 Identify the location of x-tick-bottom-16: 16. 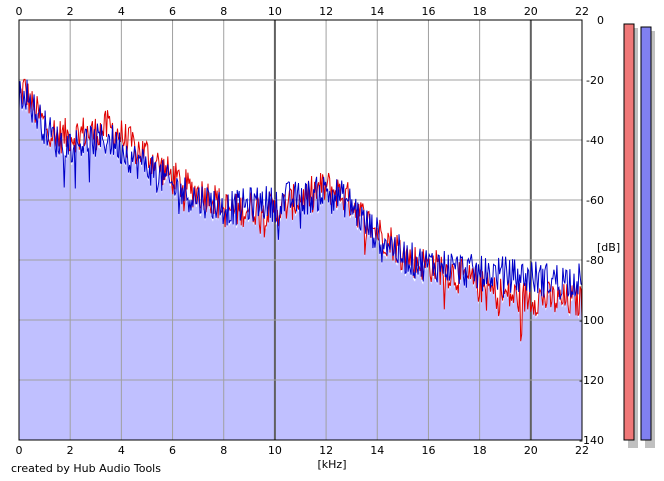
(428, 450).